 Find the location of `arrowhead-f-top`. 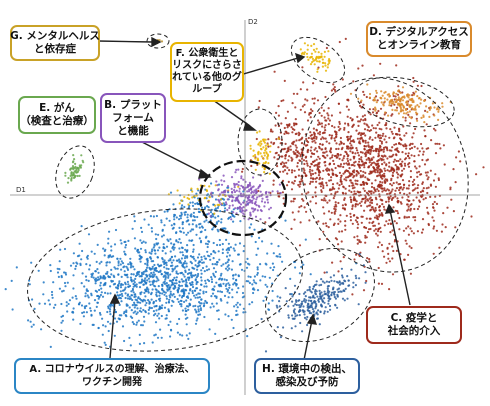

arrowhead-f-top is located at coordinates (300, 58).